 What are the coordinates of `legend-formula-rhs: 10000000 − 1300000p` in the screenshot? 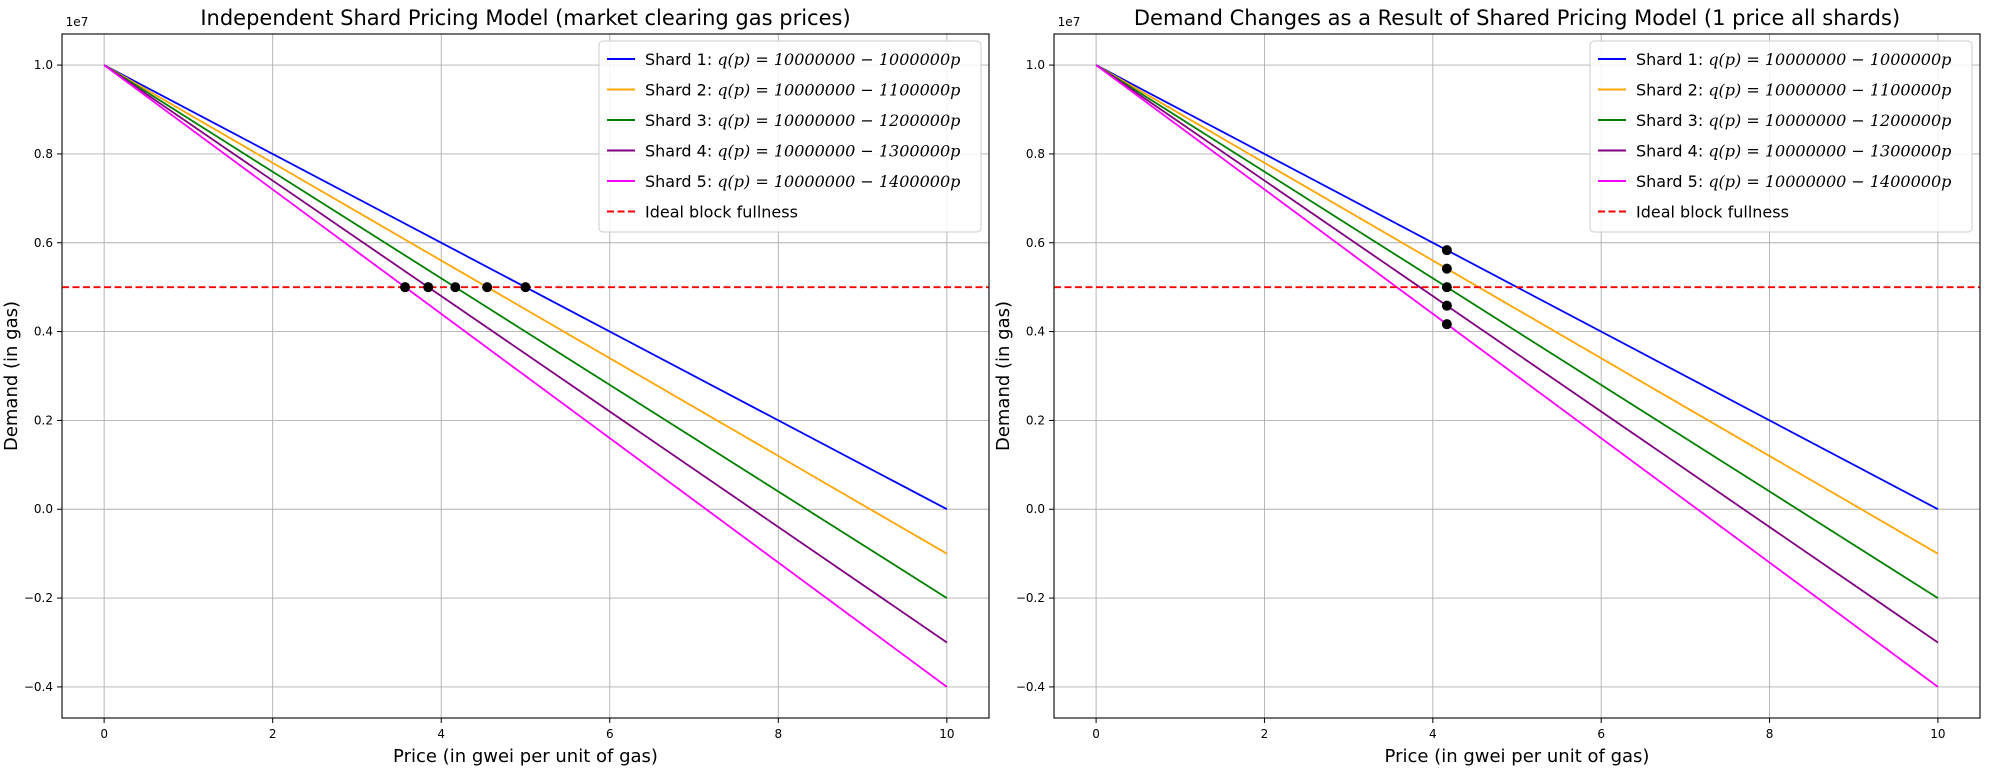 It's located at (867, 151).